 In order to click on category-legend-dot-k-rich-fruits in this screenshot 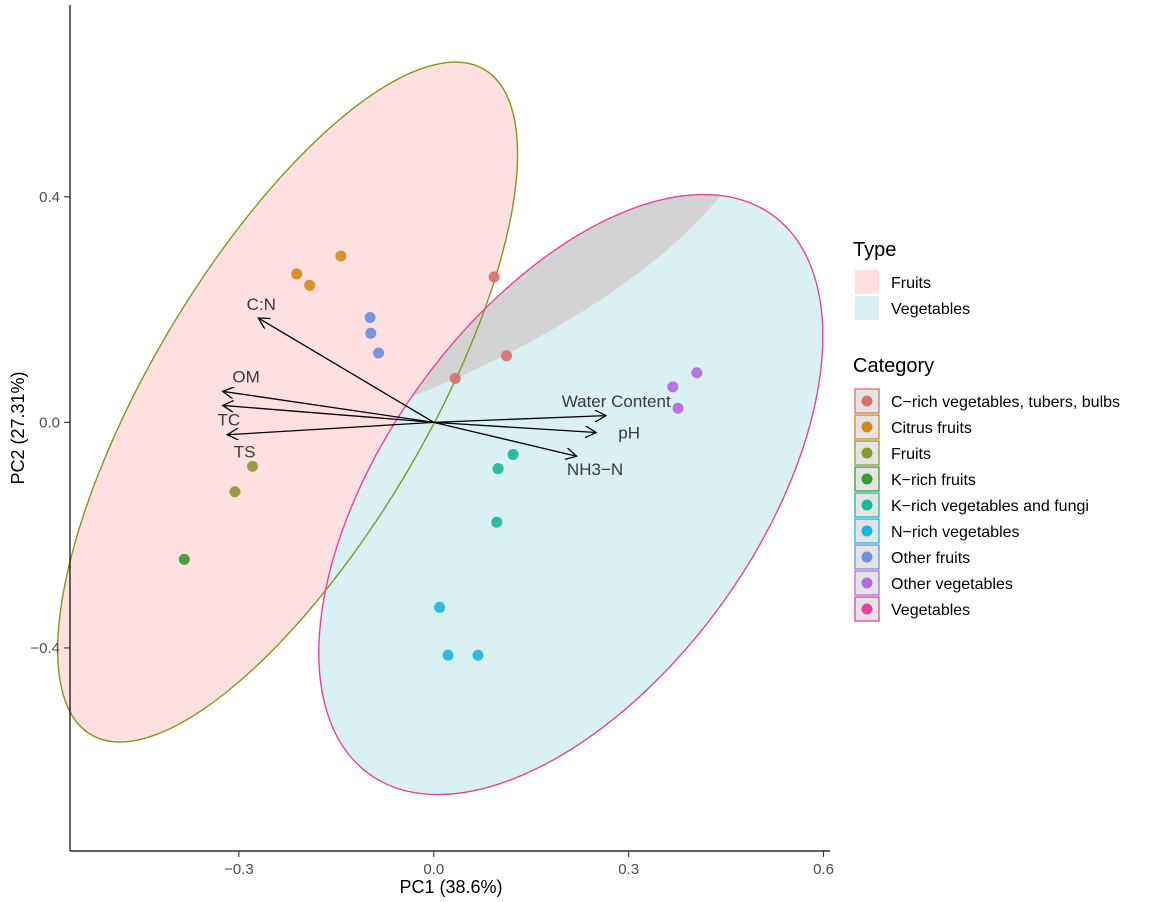, I will do `click(867, 479)`.